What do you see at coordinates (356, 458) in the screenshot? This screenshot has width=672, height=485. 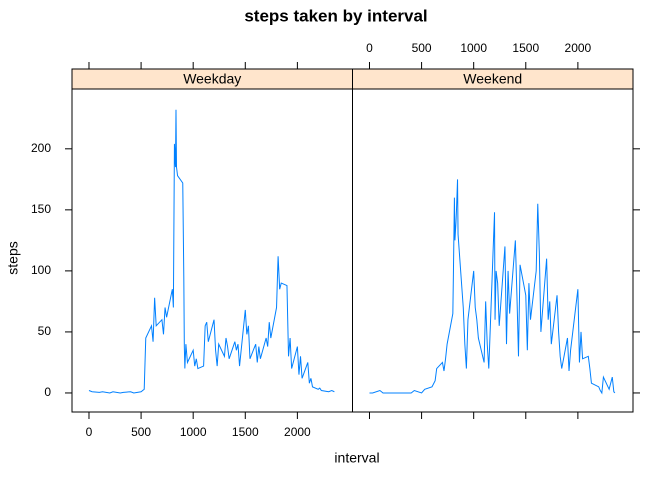 I see `x-axis-label: interval` at bounding box center [356, 458].